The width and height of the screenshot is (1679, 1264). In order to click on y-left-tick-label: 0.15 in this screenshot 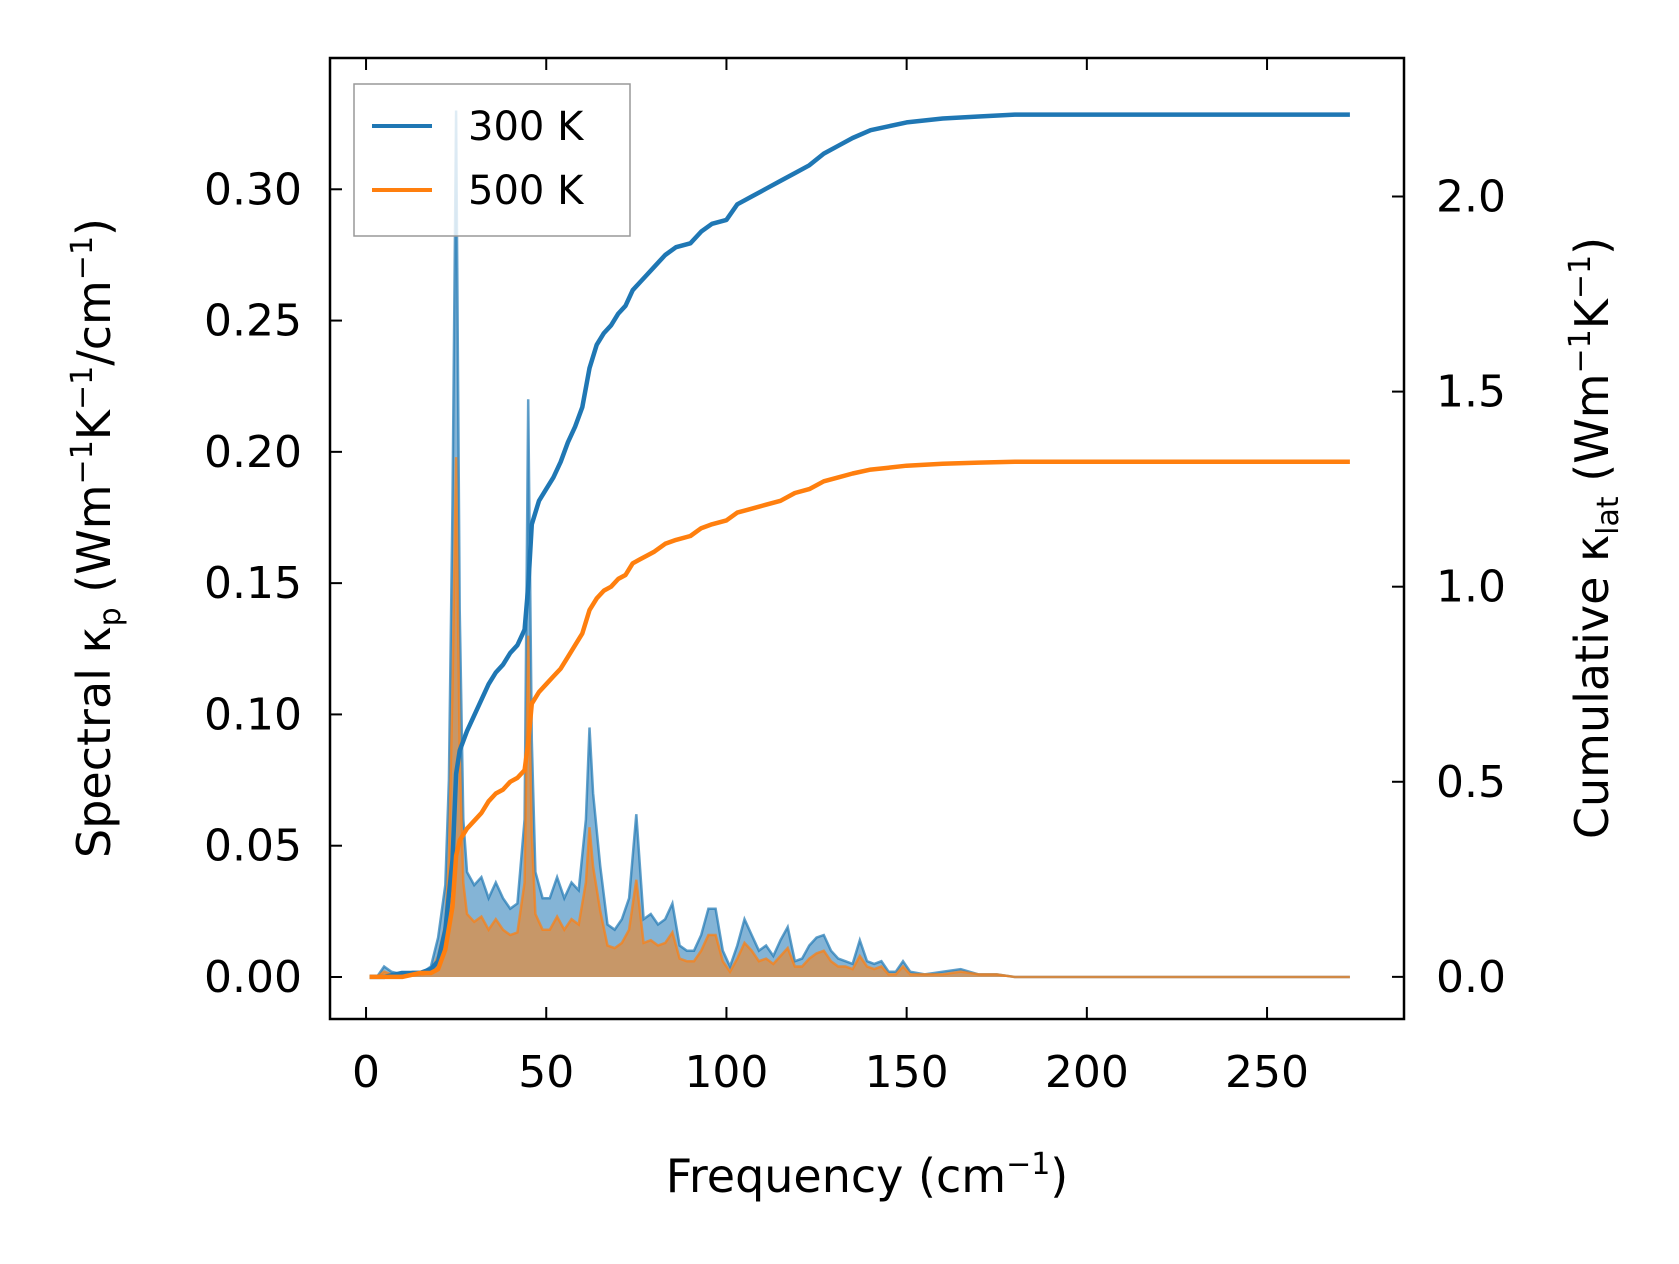, I will do `click(253, 583)`.